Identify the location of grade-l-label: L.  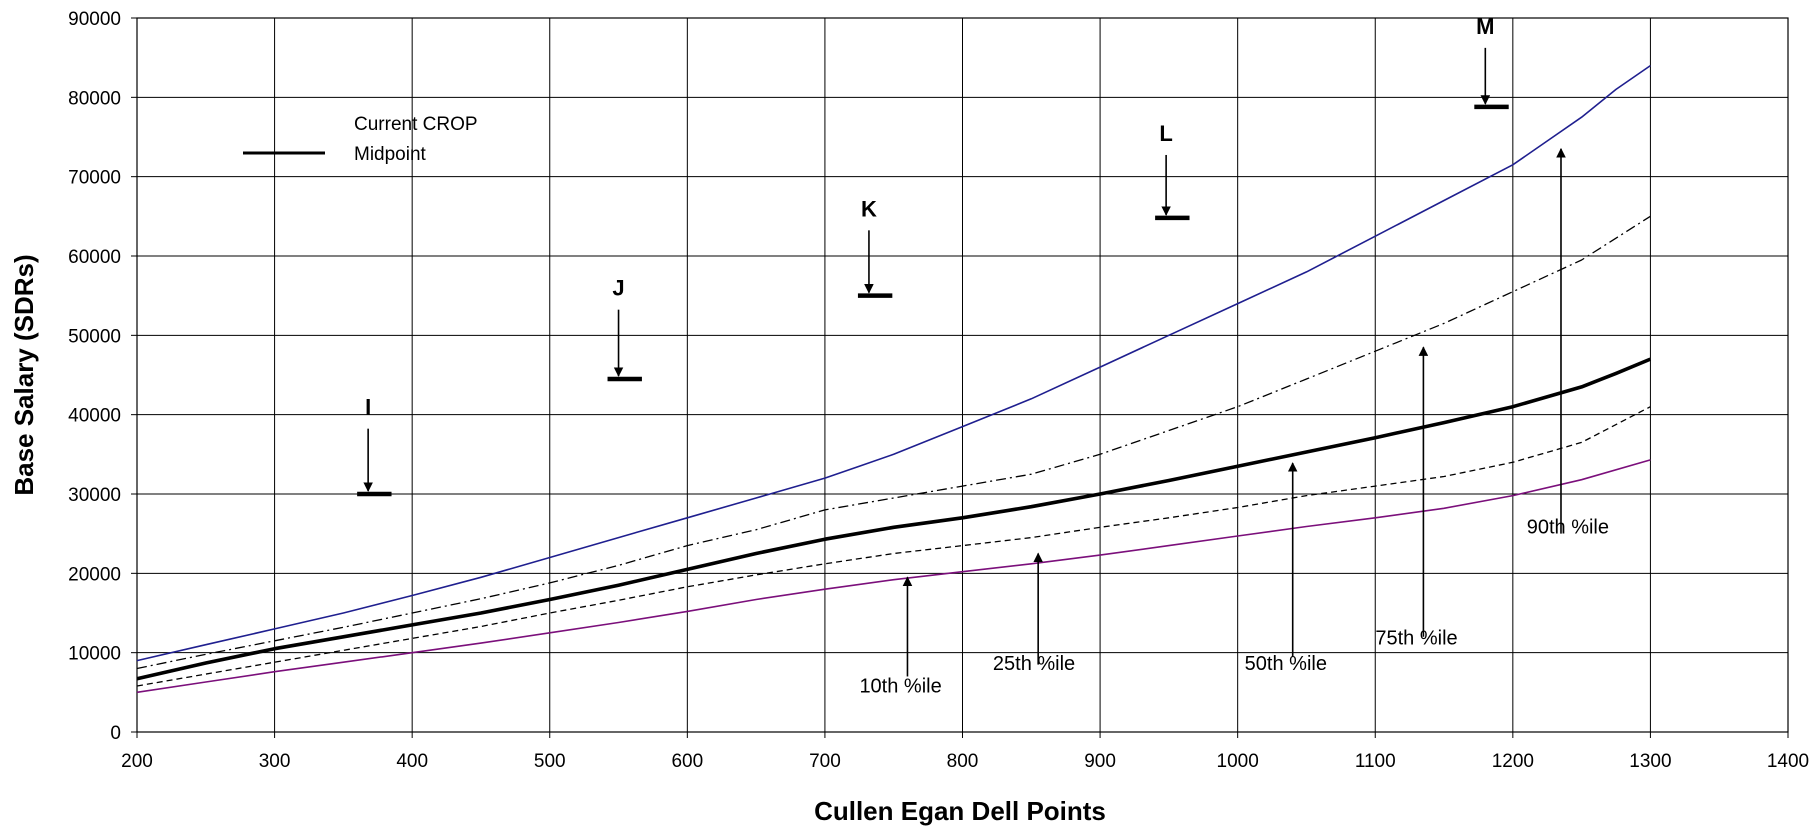
(1165, 133).